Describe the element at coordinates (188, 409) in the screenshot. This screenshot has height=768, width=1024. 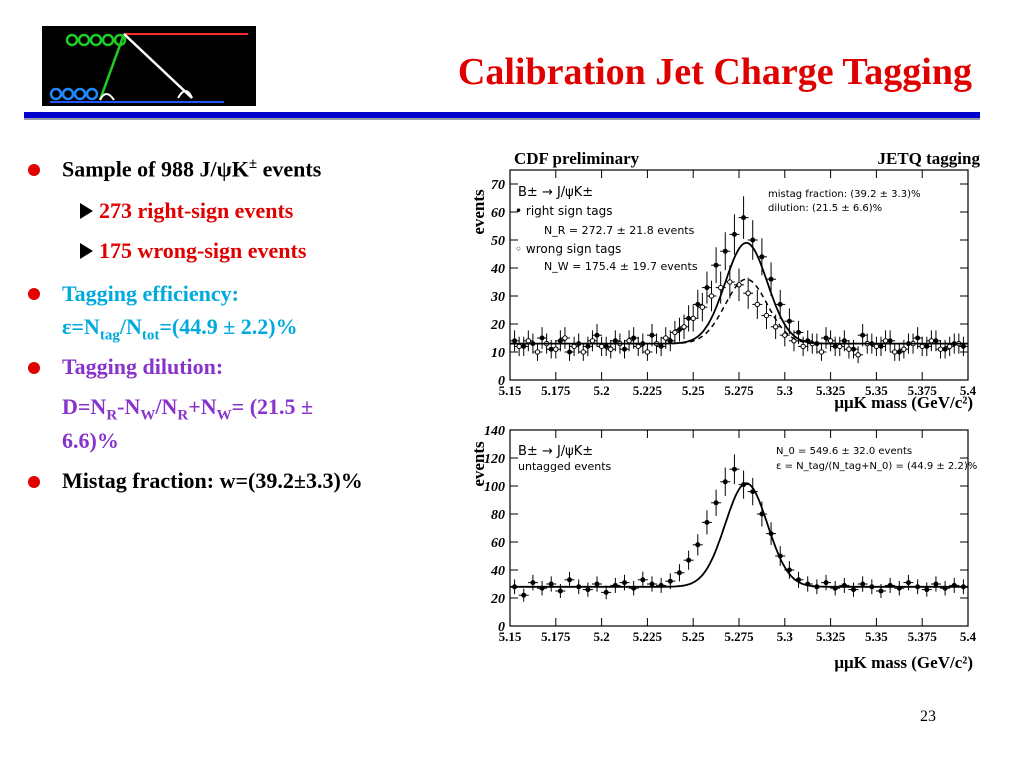
I see `dilution-formula: D=NR-NW/NR+NW= (21.5 ±` at that location.